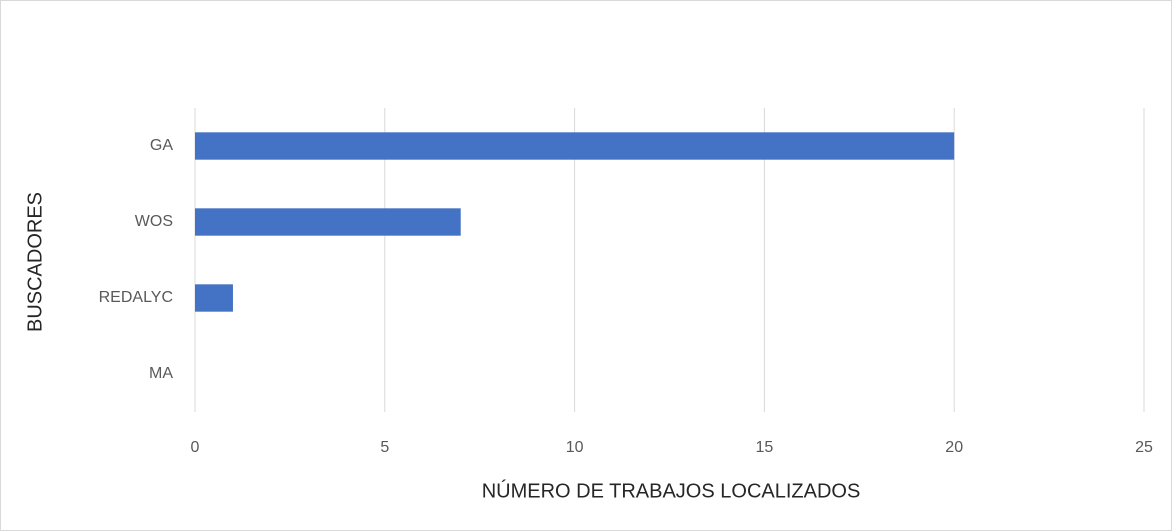  I want to click on x-tick-label: 25, so click(1144, 447).